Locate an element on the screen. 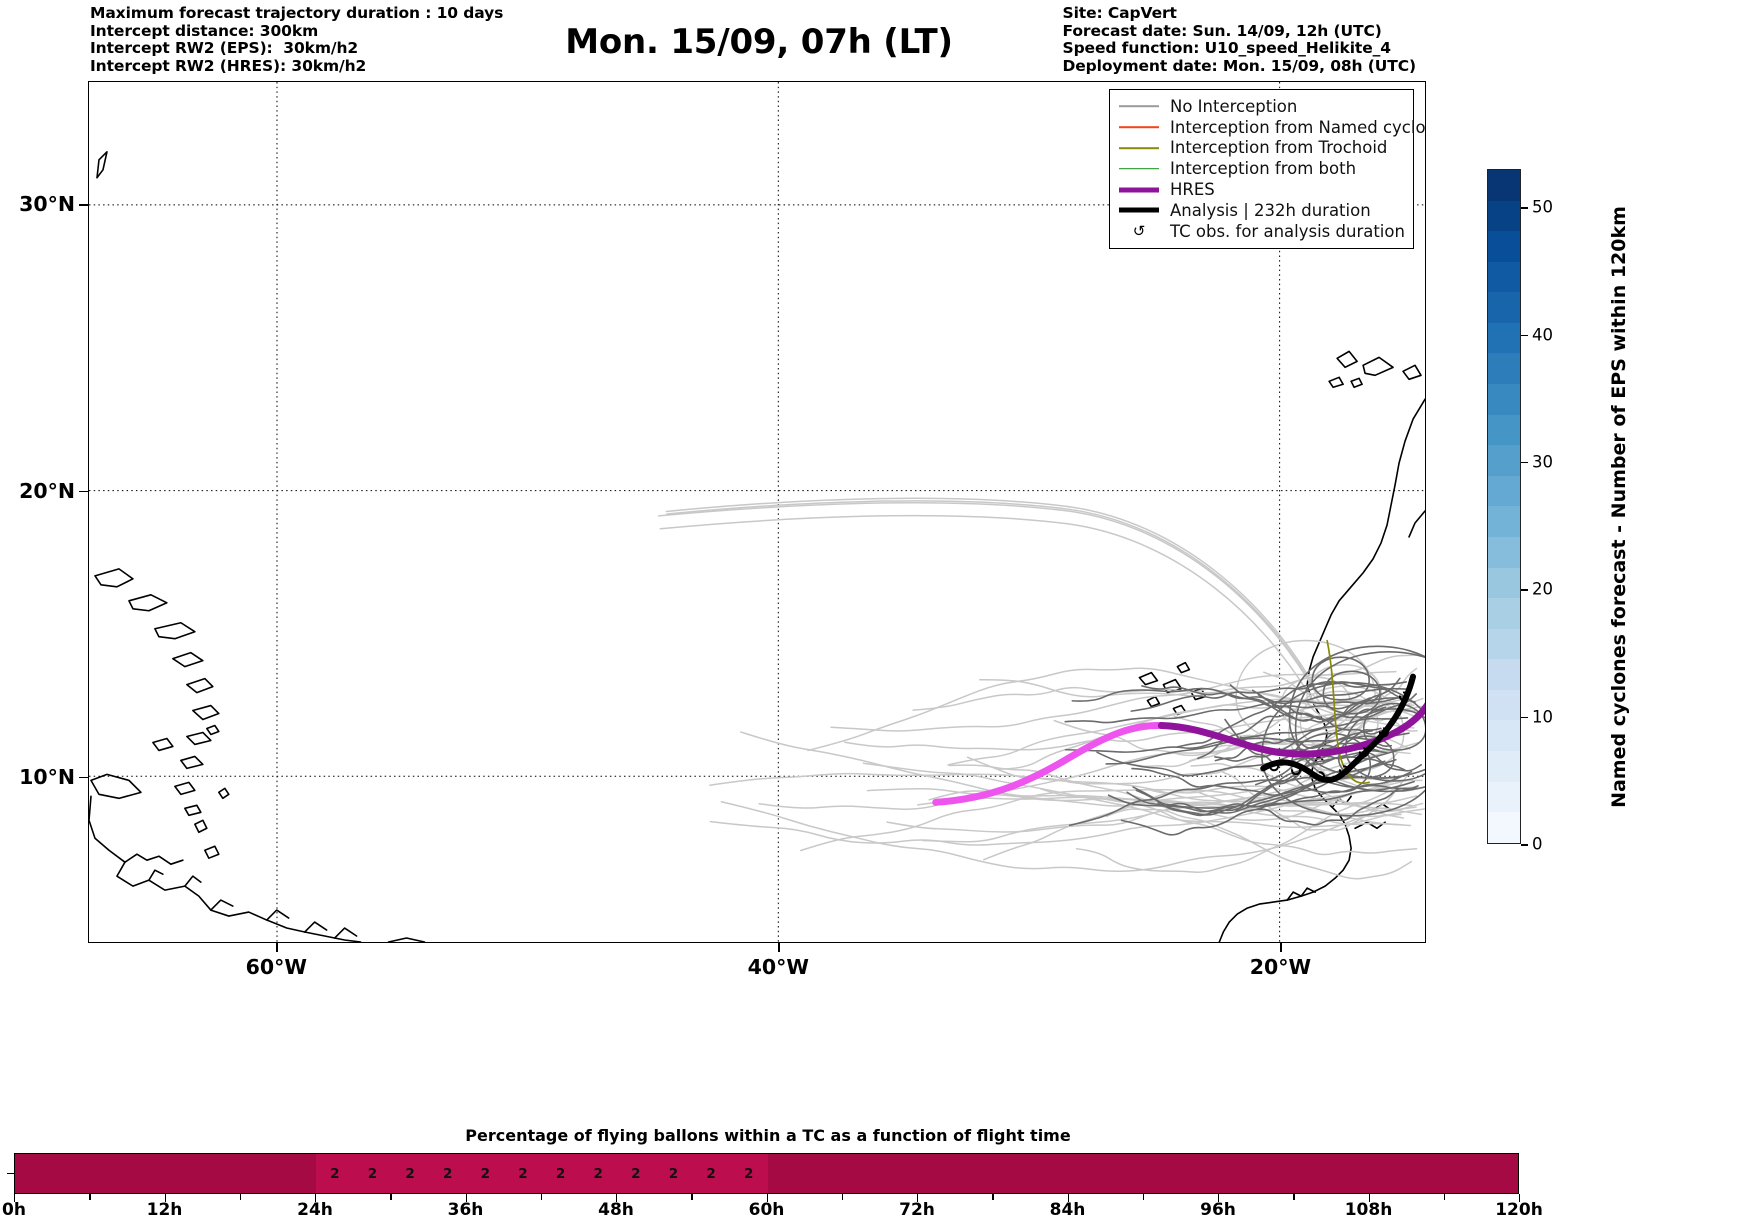 This screenshot has width=1748, height=1220. percentage-tick-label: 108h is located at coordinates (1368, 1210).